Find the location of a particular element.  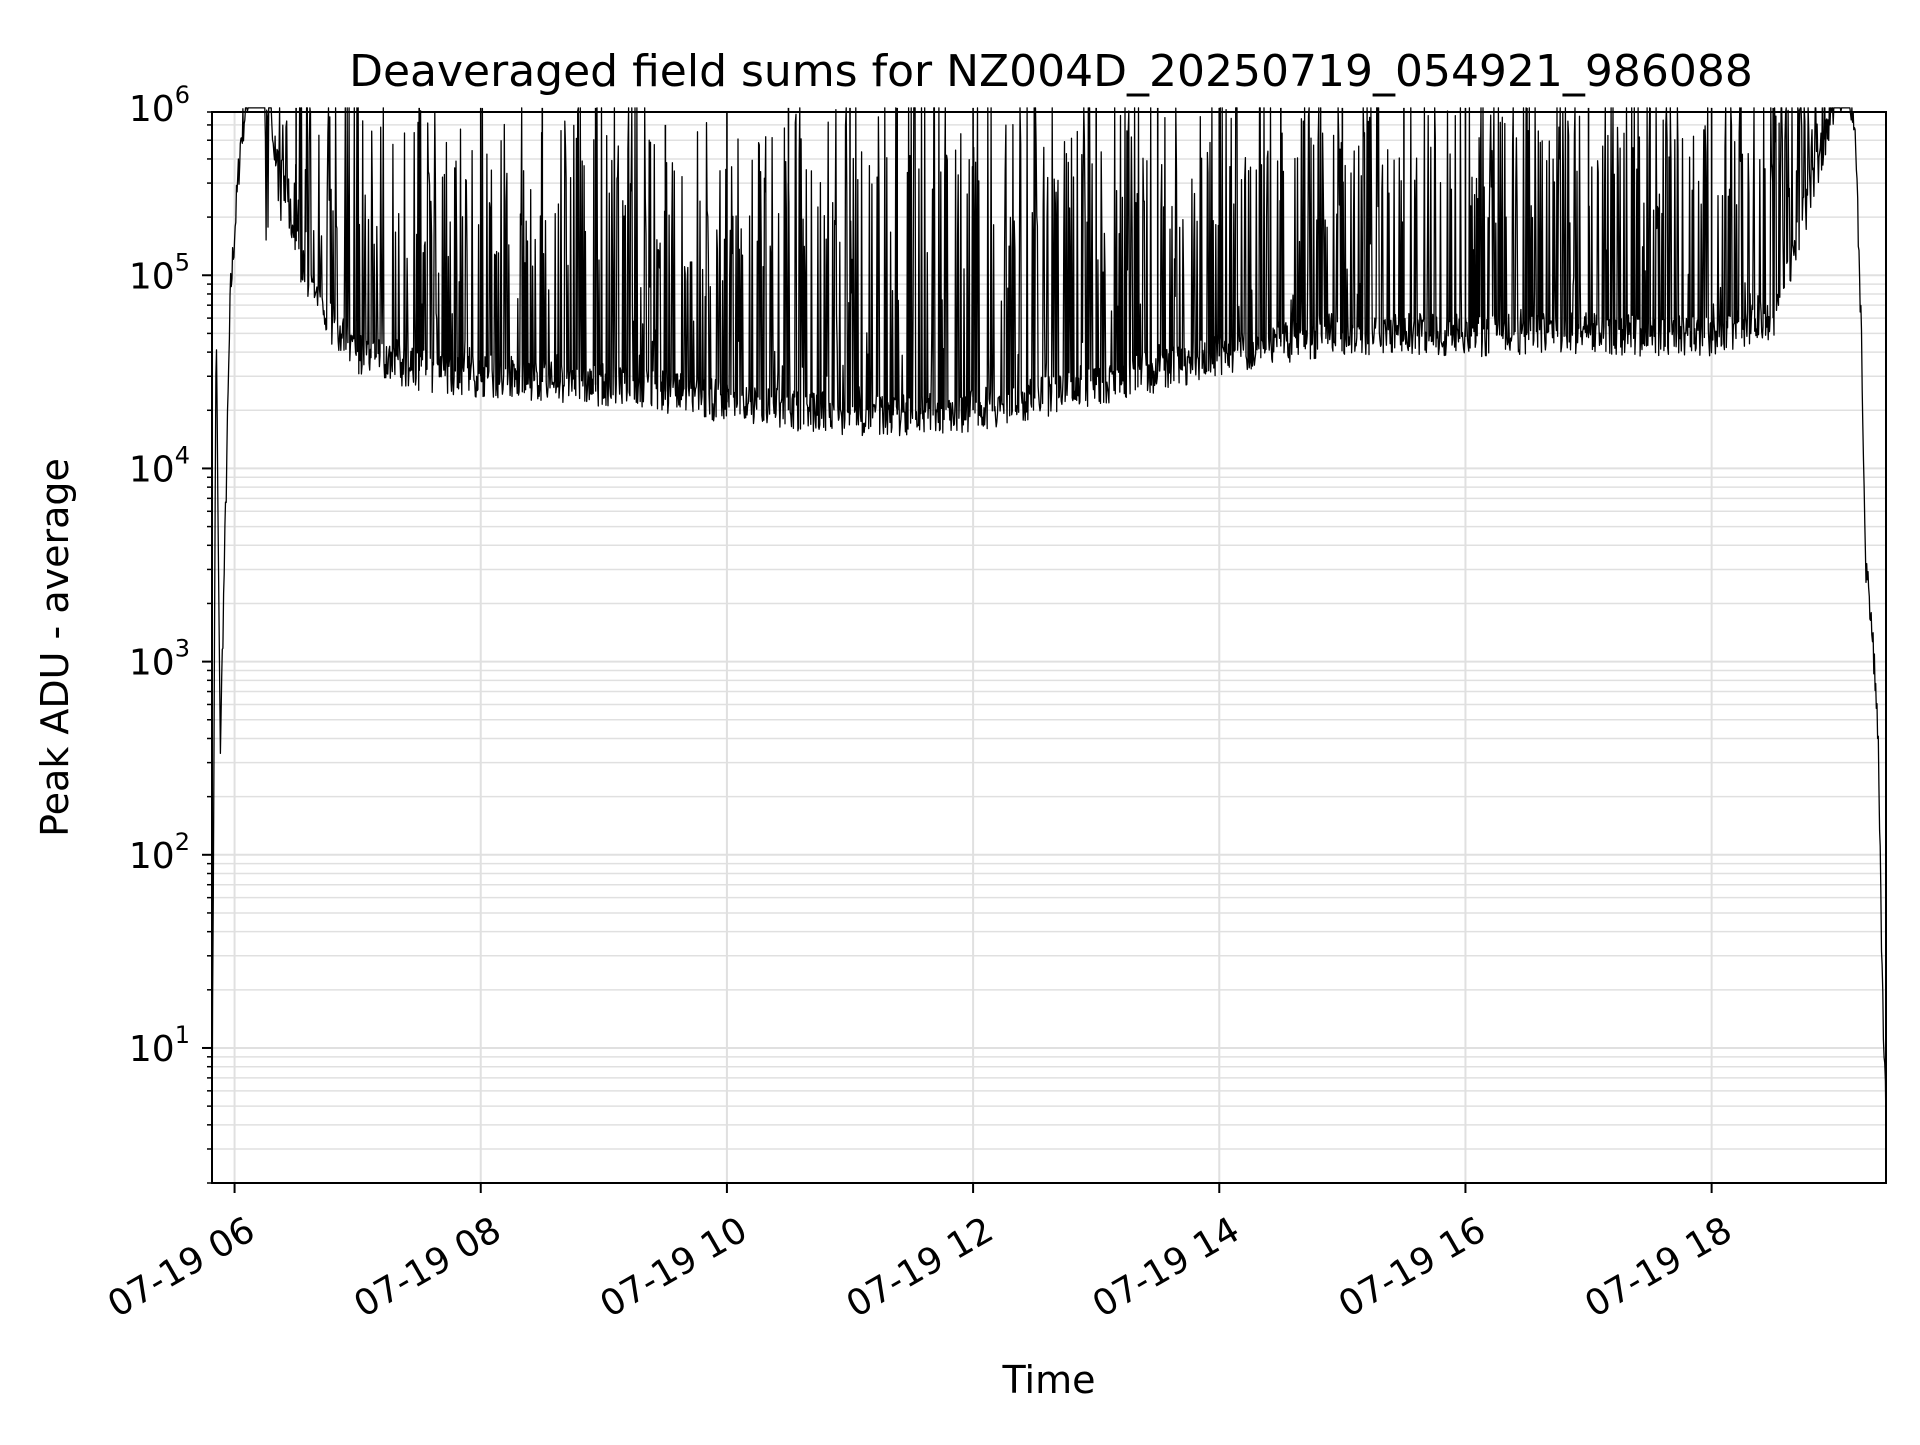

y-tick-label: 10⁵ is located at coordinates (159, 272).